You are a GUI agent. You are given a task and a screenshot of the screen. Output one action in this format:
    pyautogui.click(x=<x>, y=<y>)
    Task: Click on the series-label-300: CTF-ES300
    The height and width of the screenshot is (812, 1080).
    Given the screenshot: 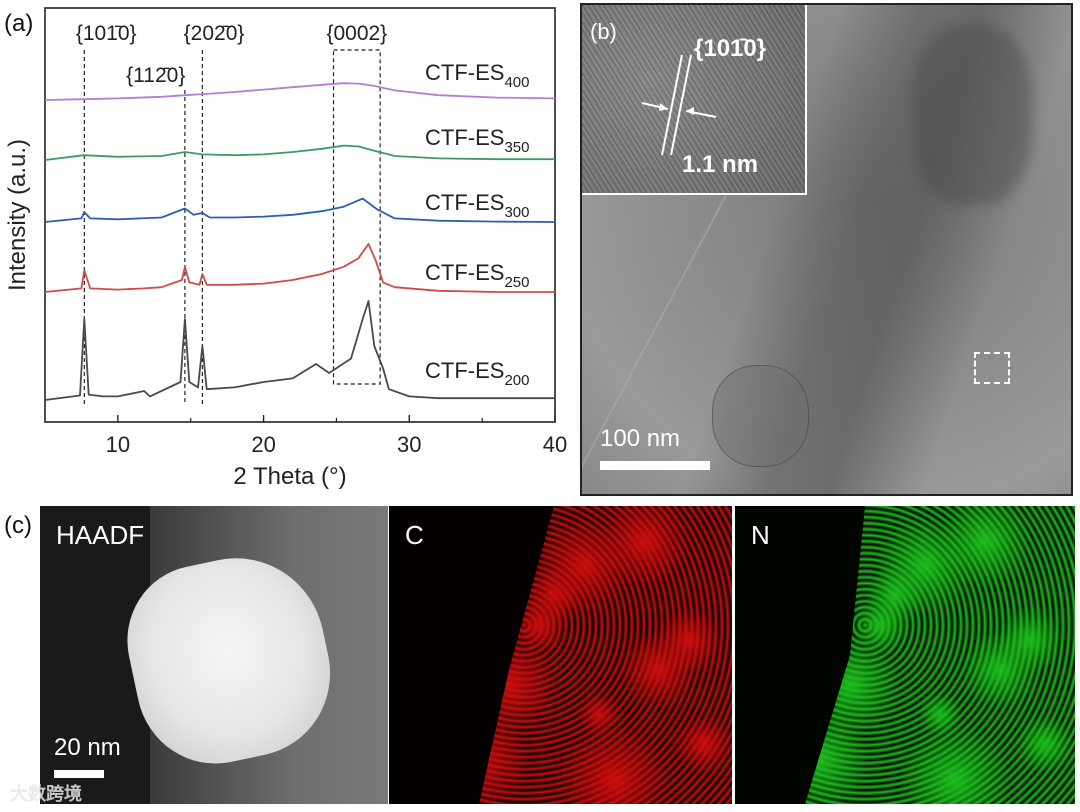 What is the action you would take?
    pyautogui.click(x=477, y=205)
    